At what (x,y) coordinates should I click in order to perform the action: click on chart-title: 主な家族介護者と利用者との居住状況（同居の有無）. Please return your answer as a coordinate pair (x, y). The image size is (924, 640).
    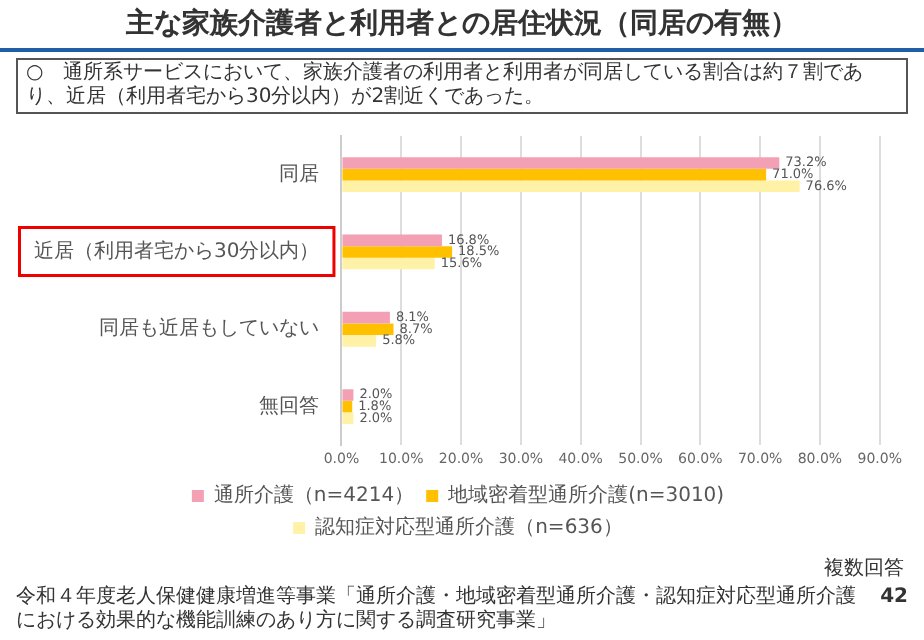
    Looking at the image, I should click on (462, 23).